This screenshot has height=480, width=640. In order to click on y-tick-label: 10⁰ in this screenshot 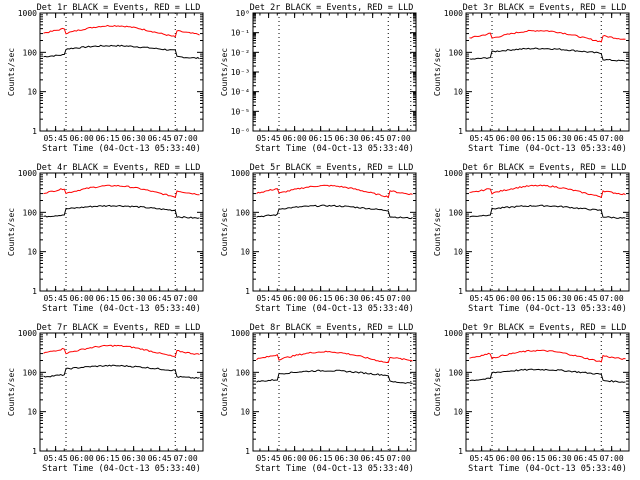, I will do `click(243, 13)`.